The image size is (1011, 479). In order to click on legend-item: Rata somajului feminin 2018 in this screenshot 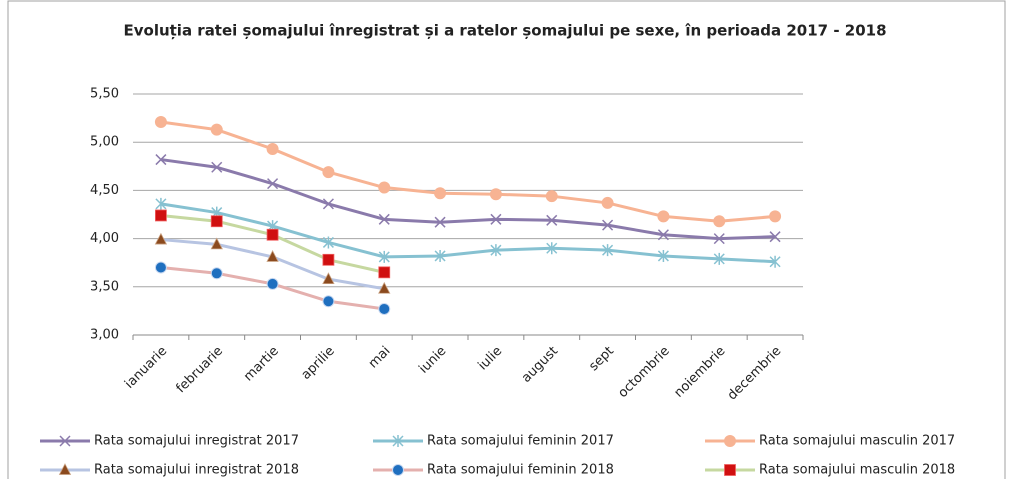, I will do `click(493, 470)`.